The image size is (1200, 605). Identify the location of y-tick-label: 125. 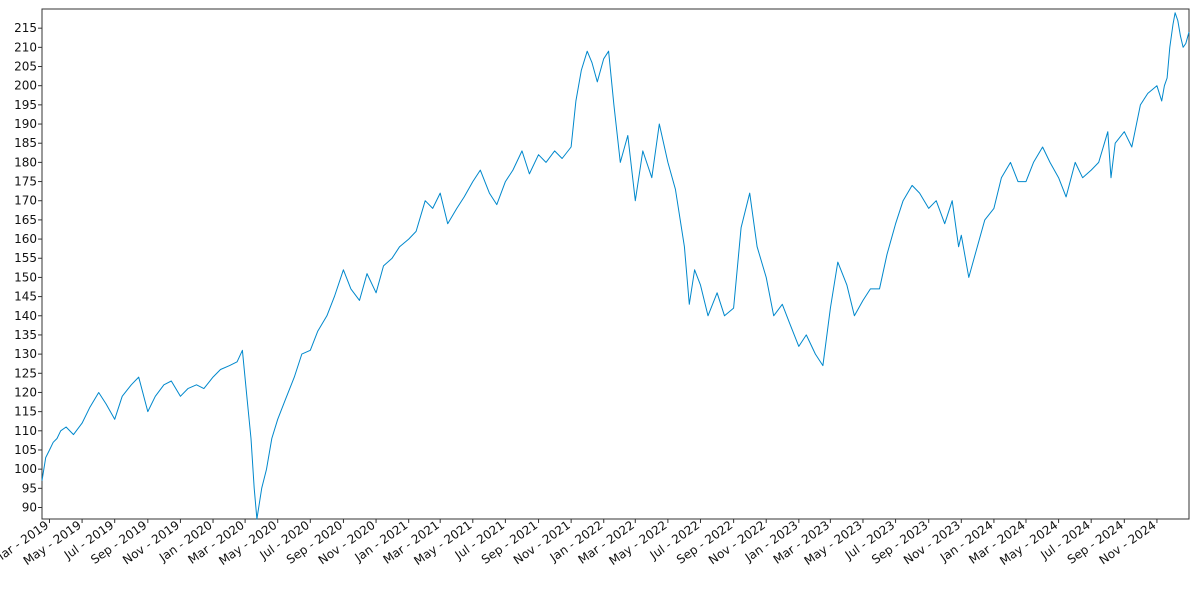
(25, 373).